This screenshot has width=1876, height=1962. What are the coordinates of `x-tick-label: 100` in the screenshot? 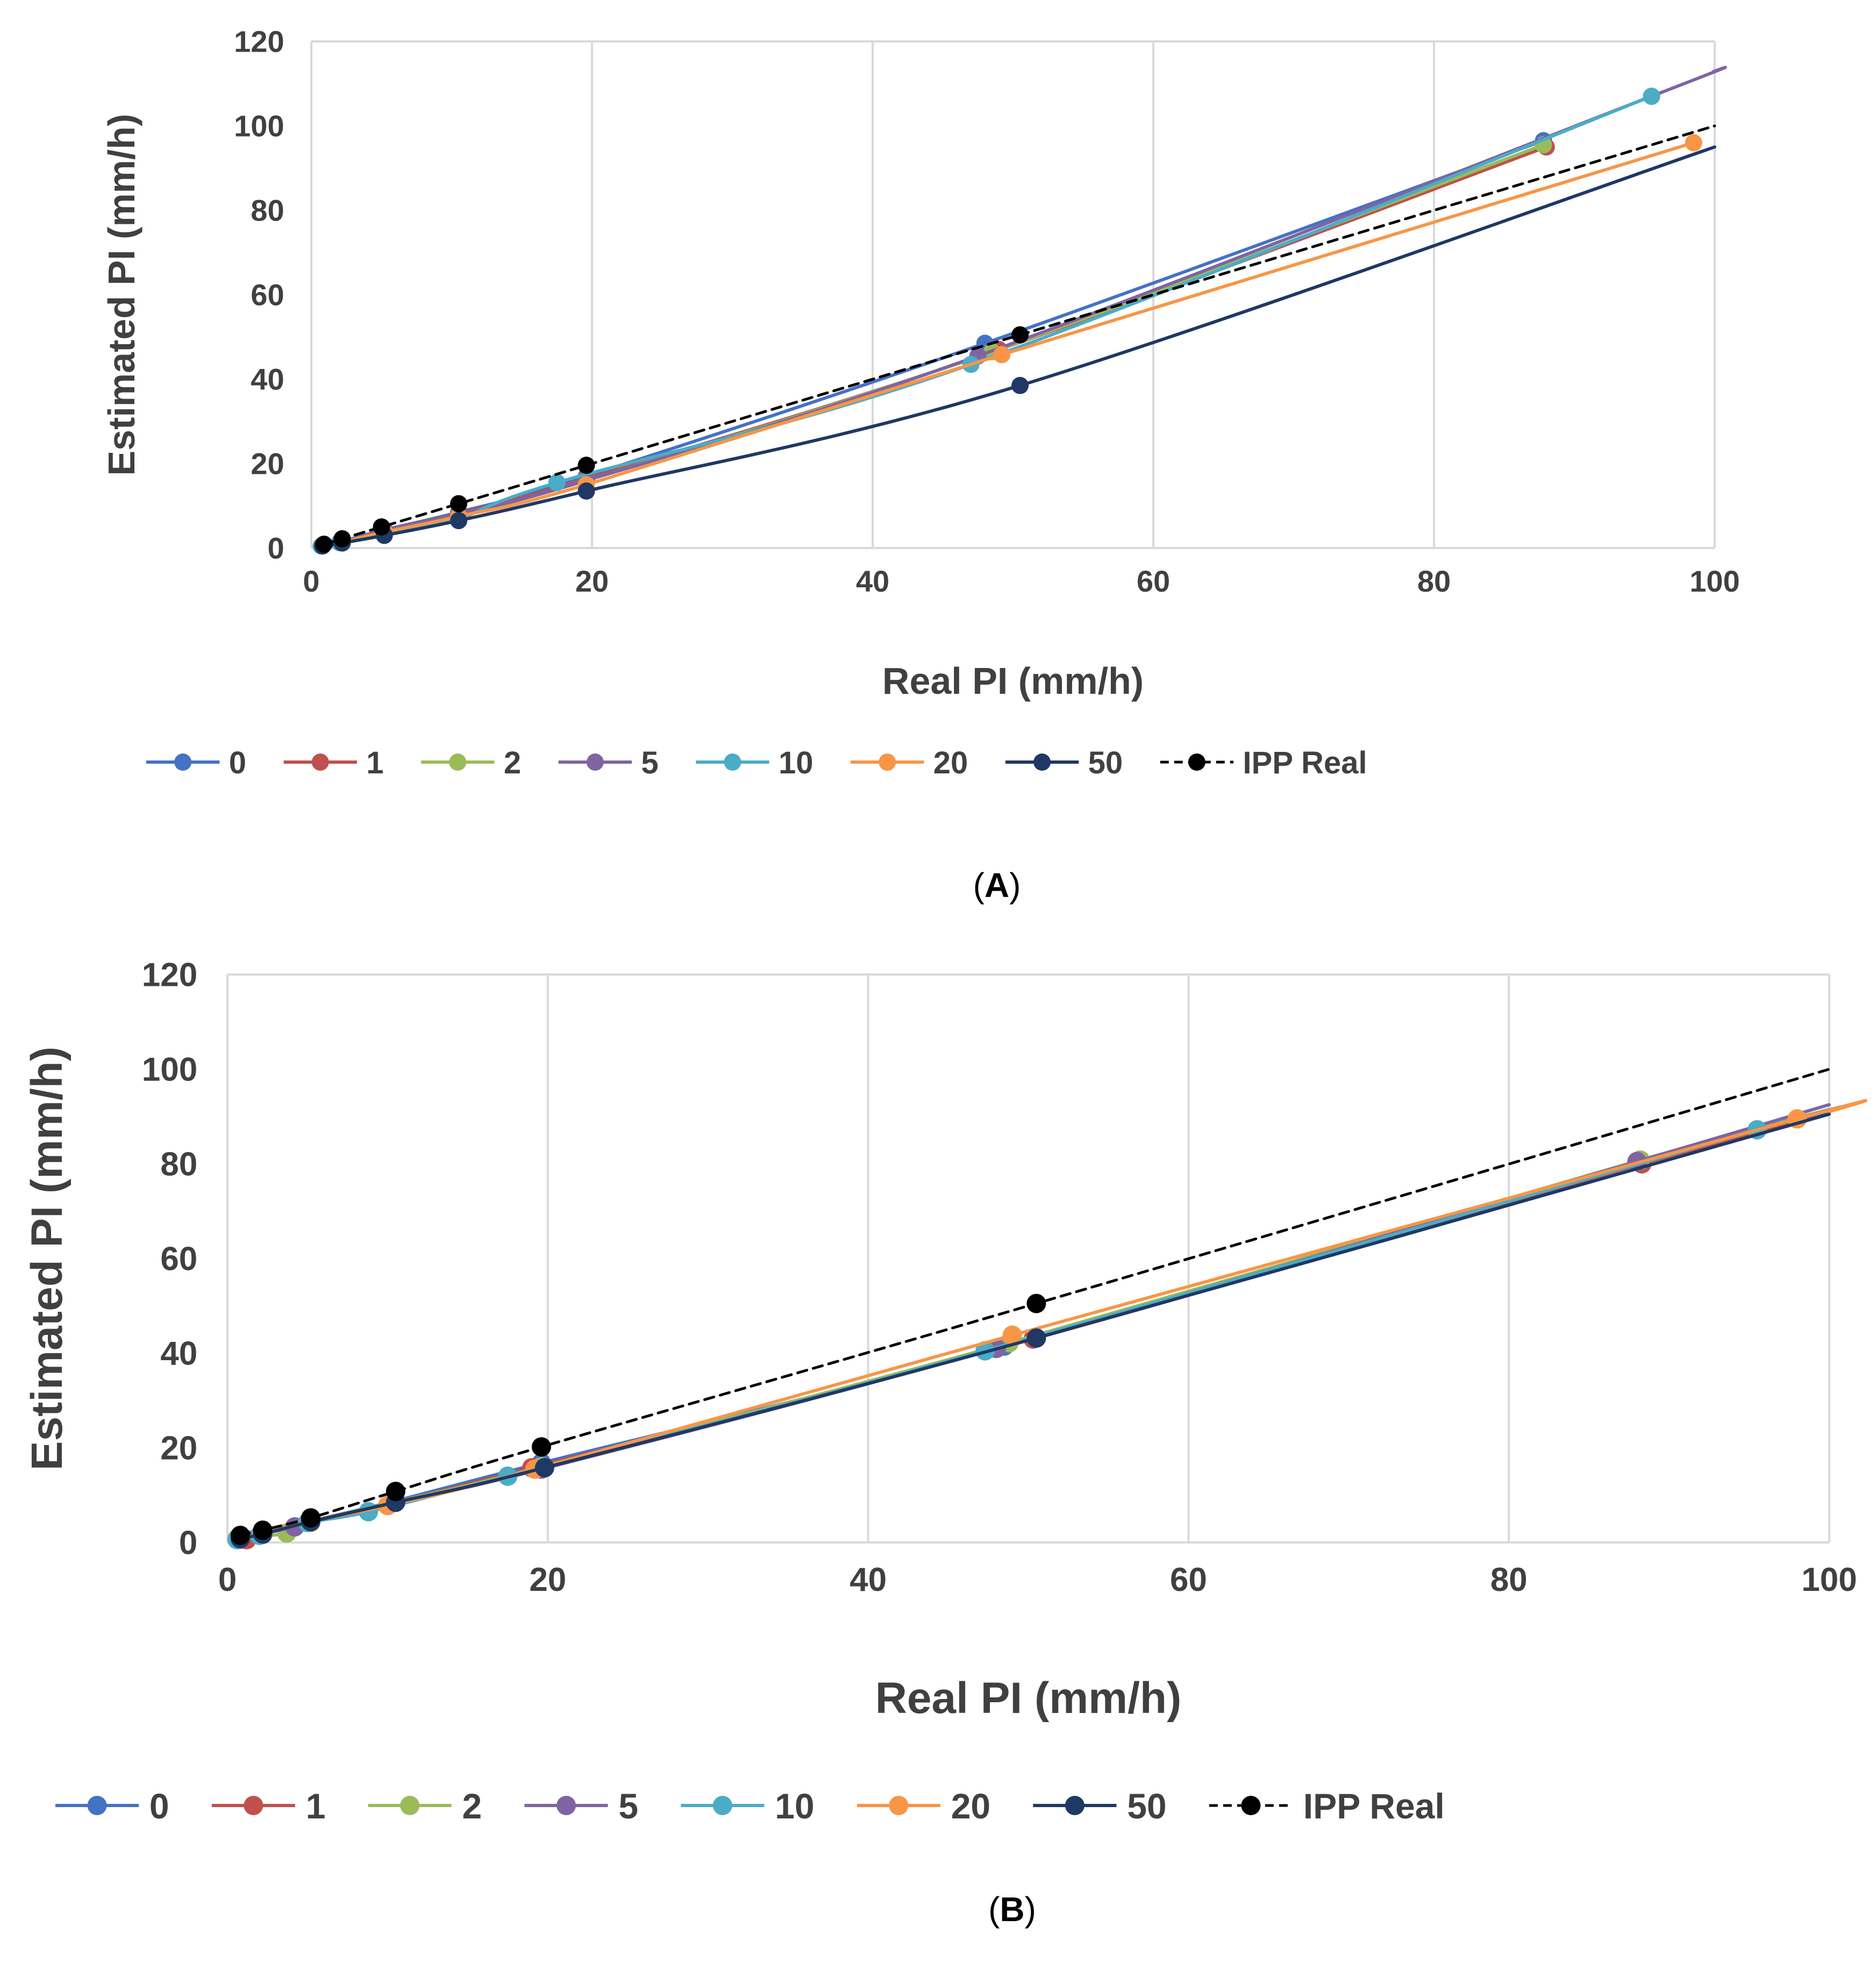 It's located at (1829, 1579).